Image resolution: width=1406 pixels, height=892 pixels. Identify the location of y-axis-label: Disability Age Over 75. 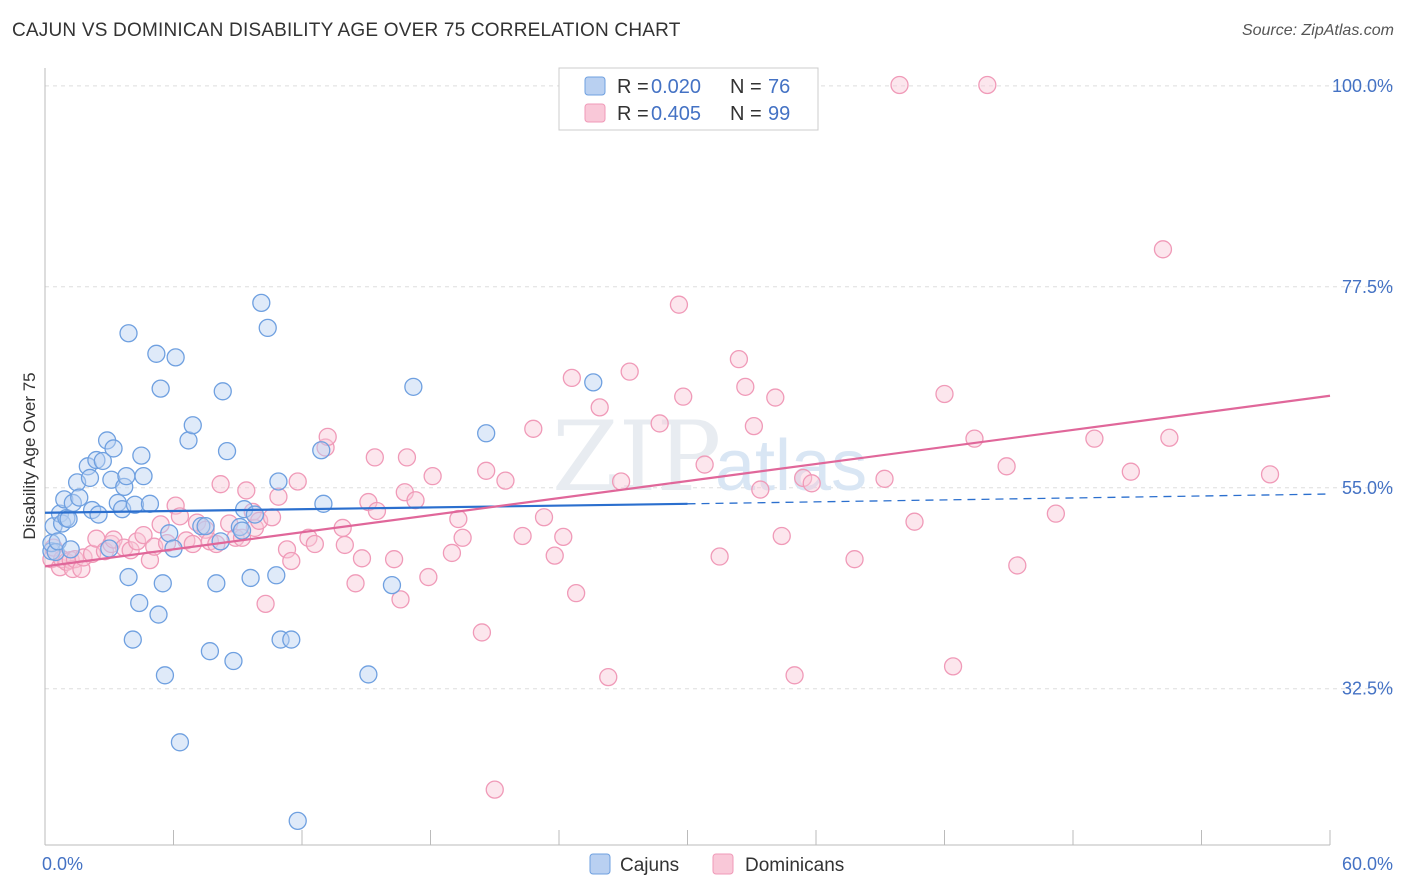
(29, 455).